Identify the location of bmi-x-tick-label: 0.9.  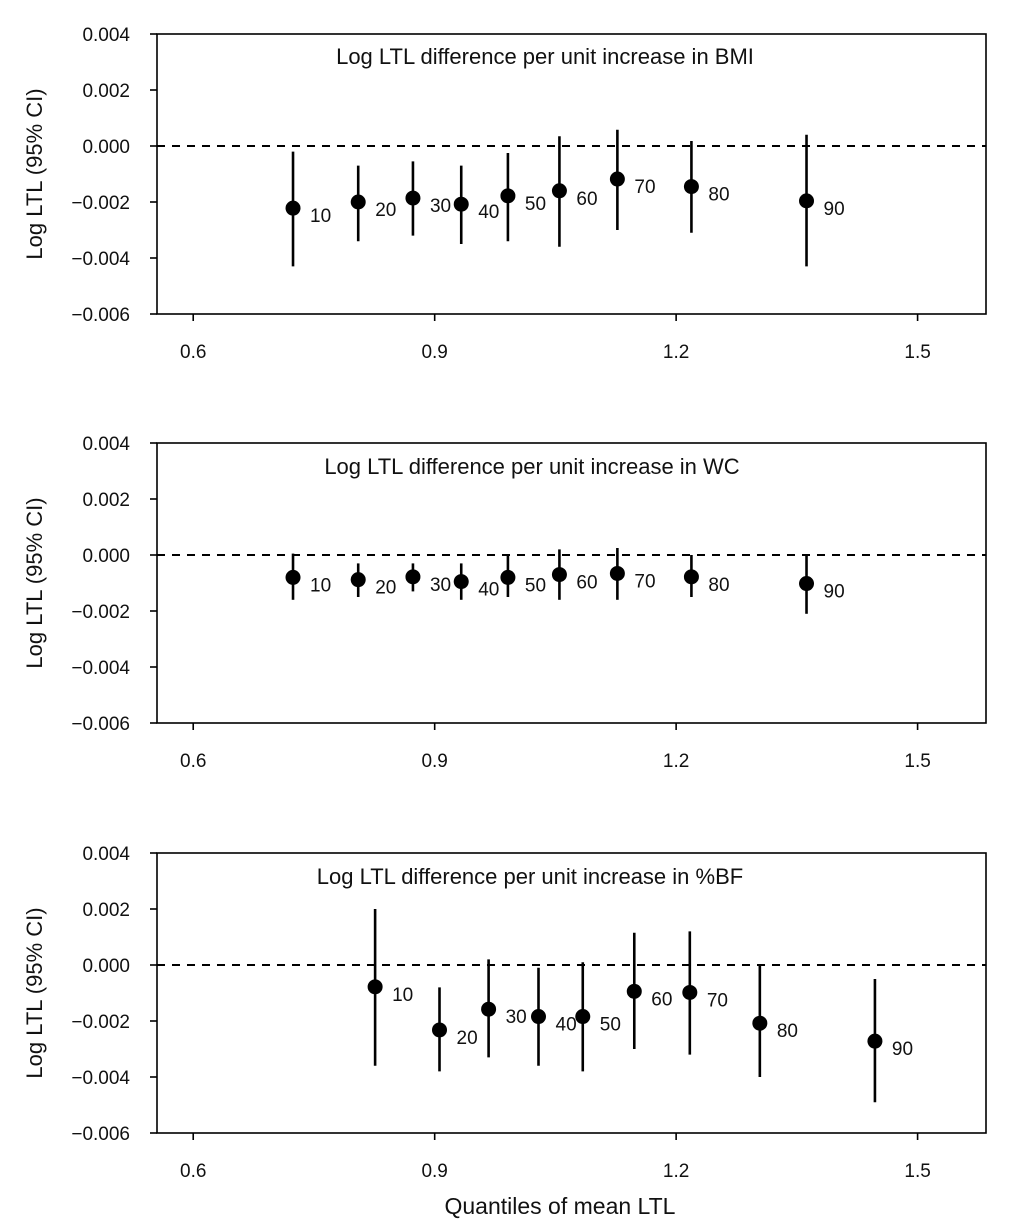
(434, 352).